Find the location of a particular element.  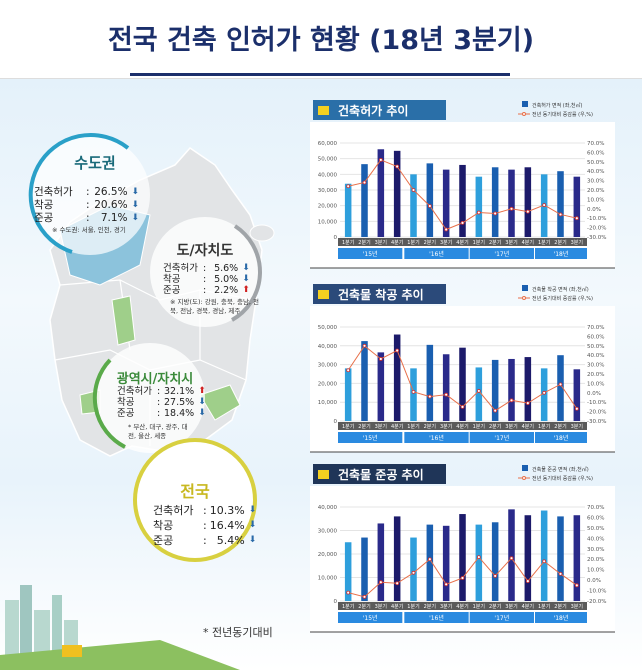

stat-row: 착공:5.0% ⬇ is located at coordinates (206, 279).